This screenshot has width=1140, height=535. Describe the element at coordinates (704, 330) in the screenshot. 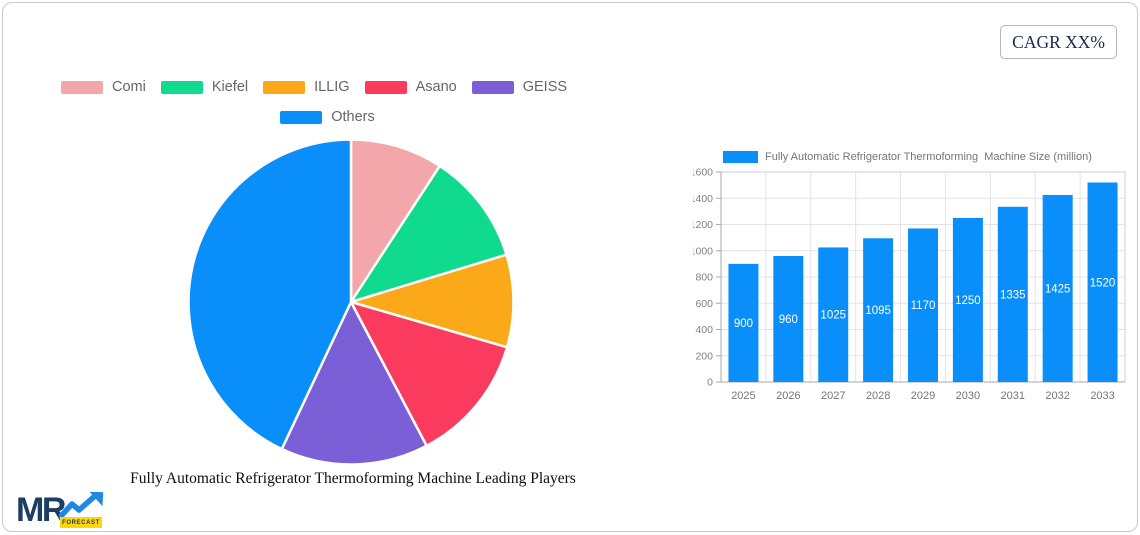

I see `y-tick-label: 400` at that location.